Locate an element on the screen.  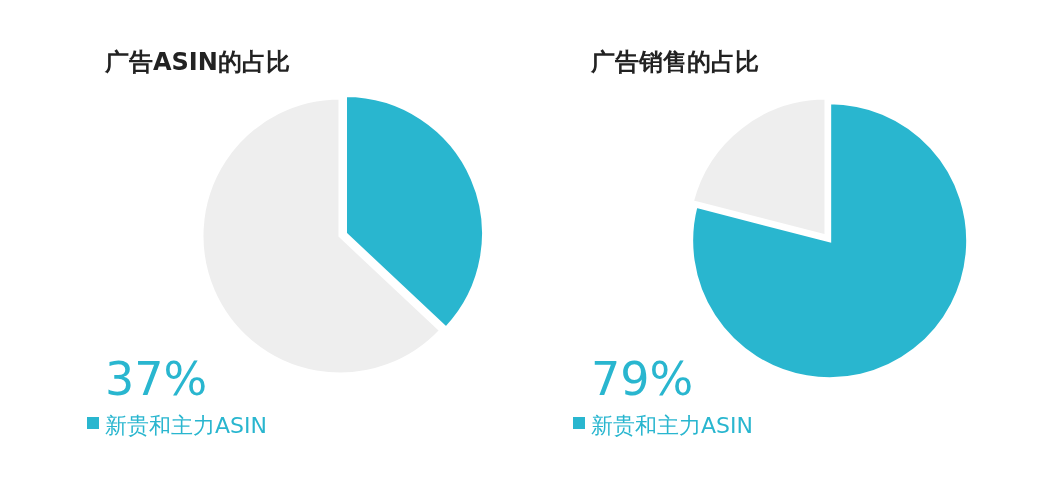
chart-title: 广告ASIN的占比 is located at coordinates (197, 62).